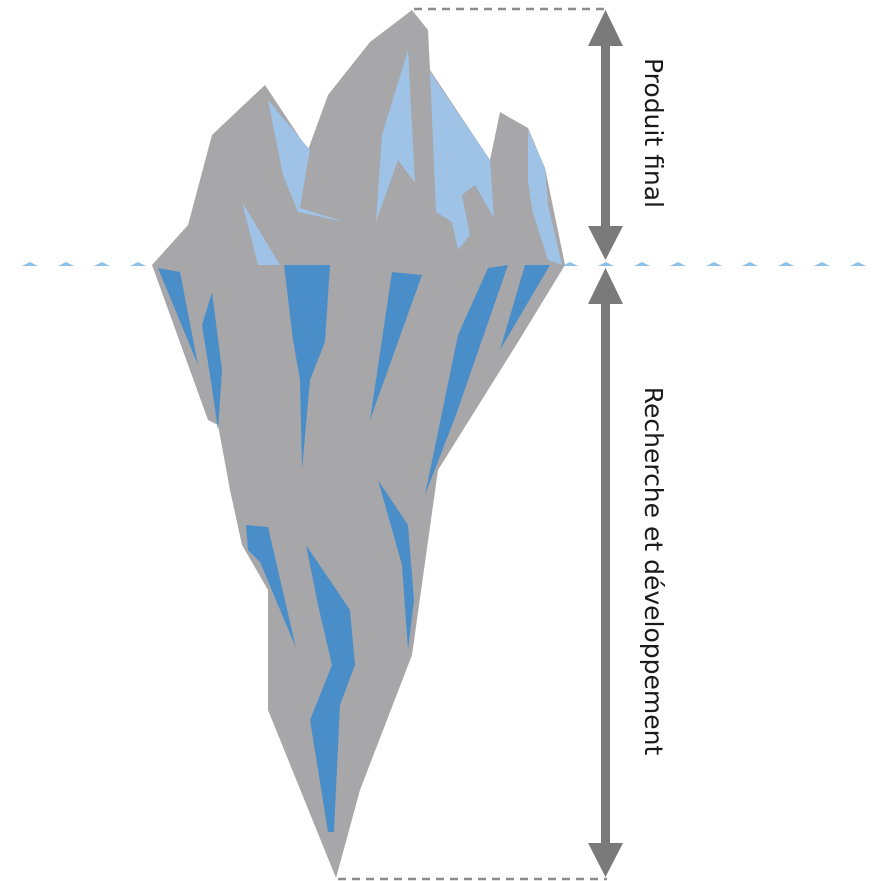 This screenshot has height=881, width=886. Describe the element at coordinates (653, 571) in the screenshot. I see `bottom-section-label: Recherche et développement` at that location.